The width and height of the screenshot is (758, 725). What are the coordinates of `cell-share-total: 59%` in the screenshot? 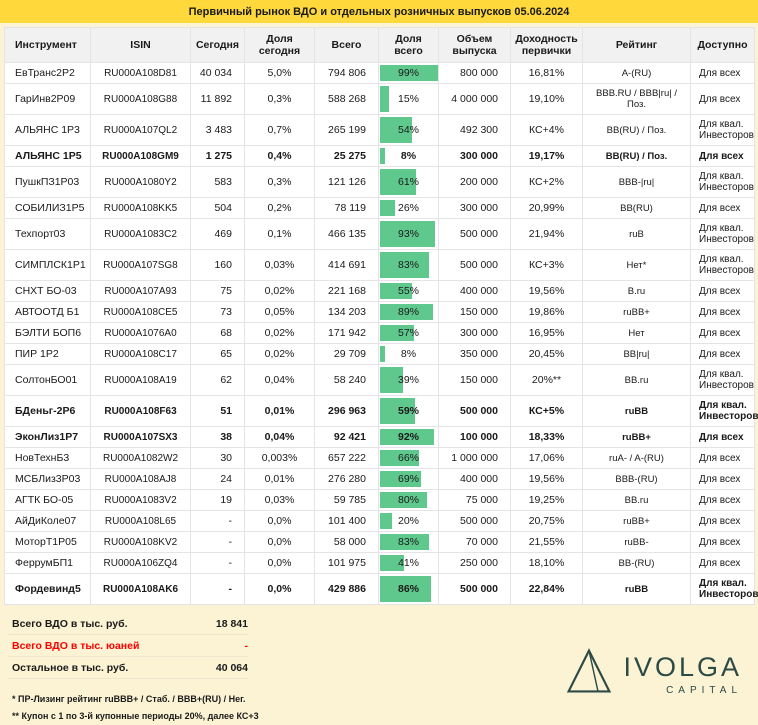 It's located at (408, 411).